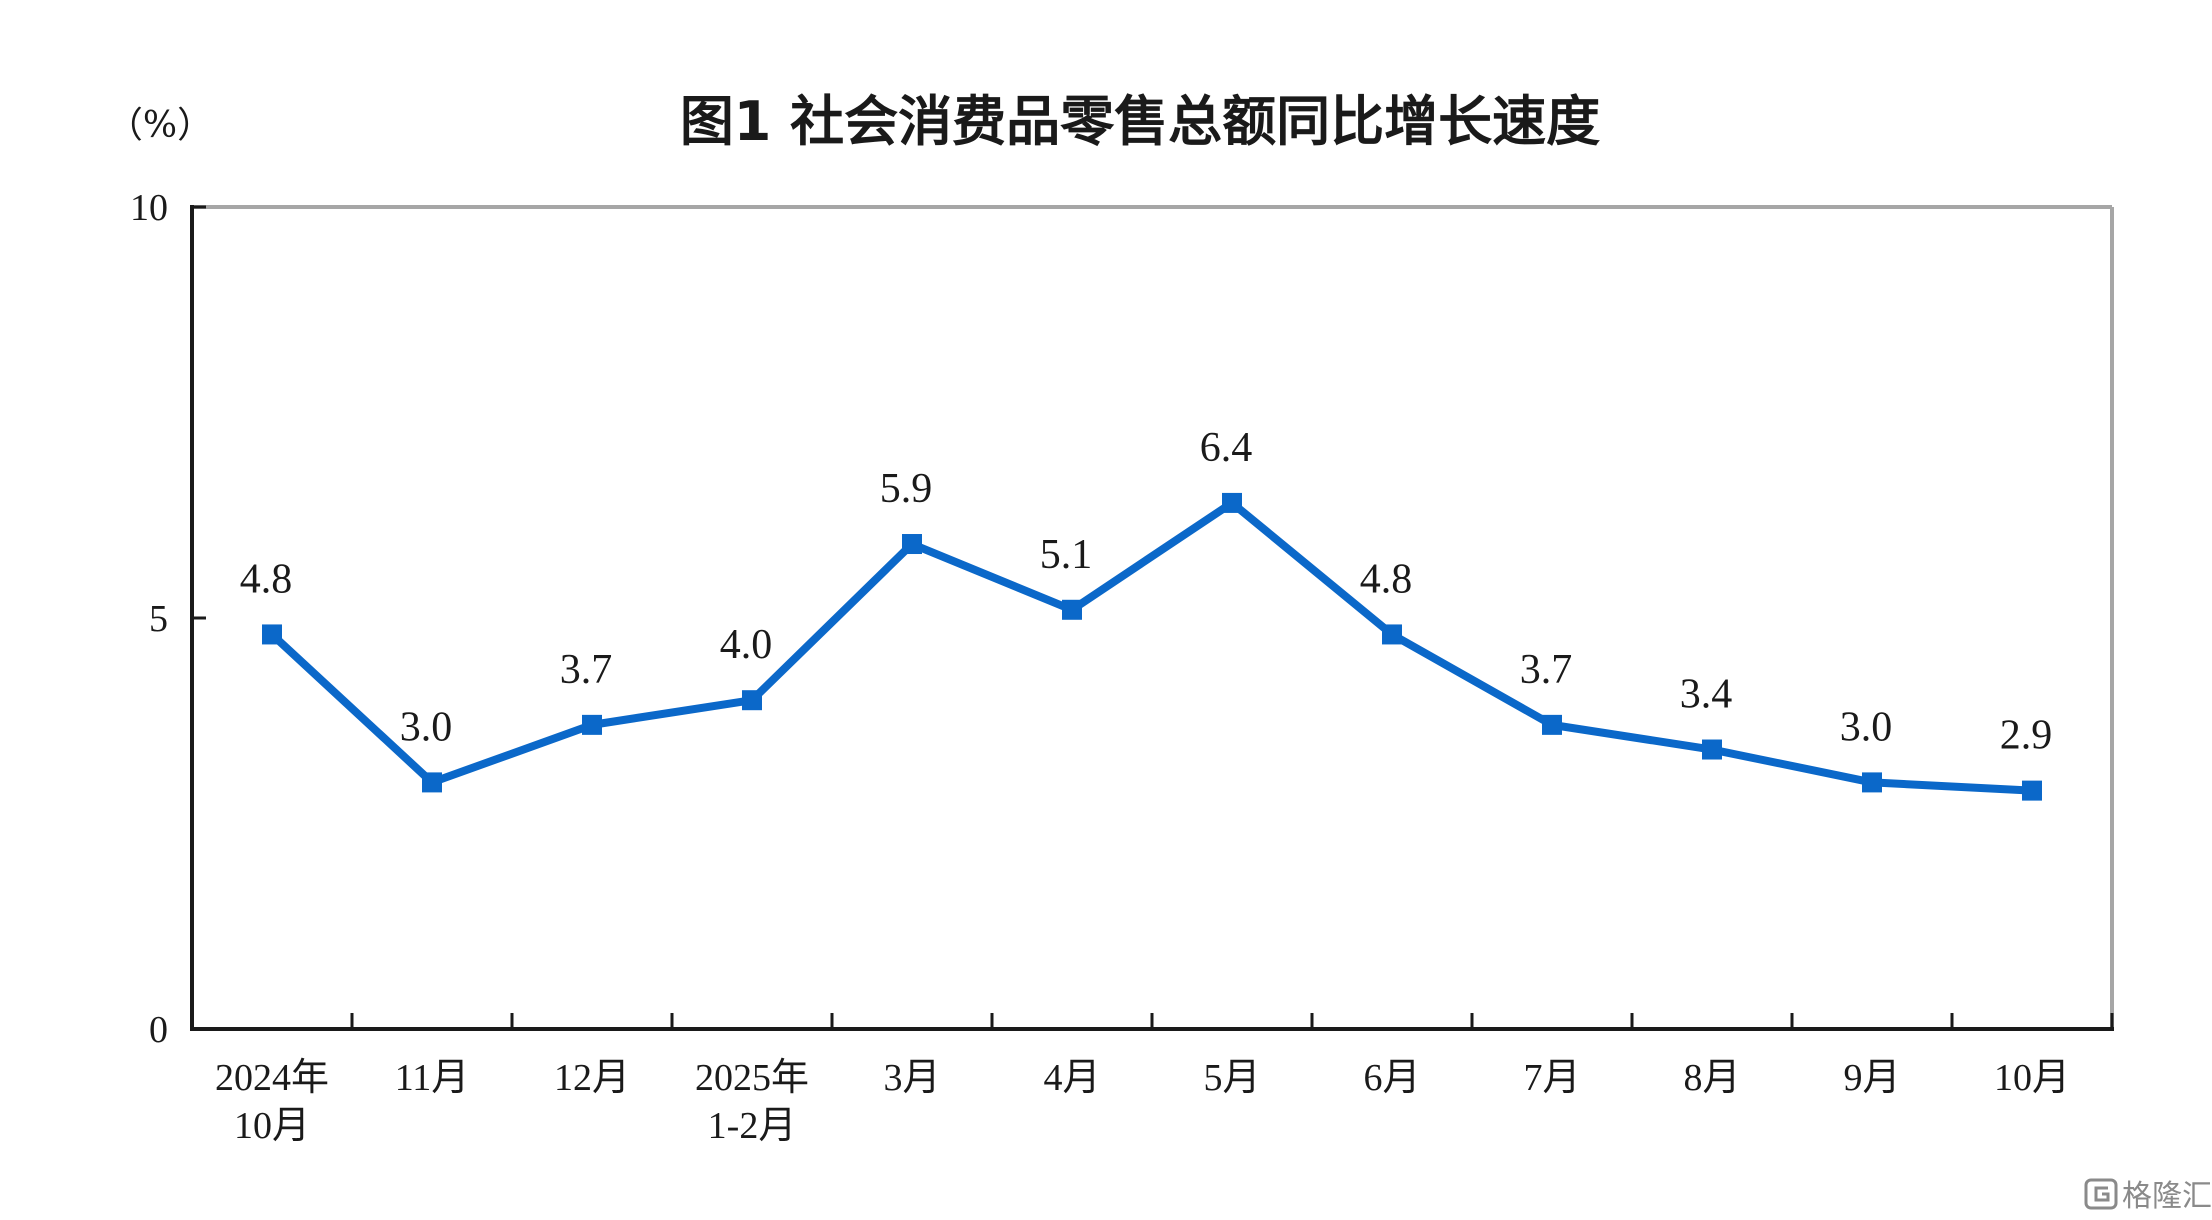 The height and width of the screenshot is (1220, 2212). What do you see at coordinates (1551, 1078) in the screenshot?
I see `x-tick-label: 7月` at bounding box center [1551, 1078].